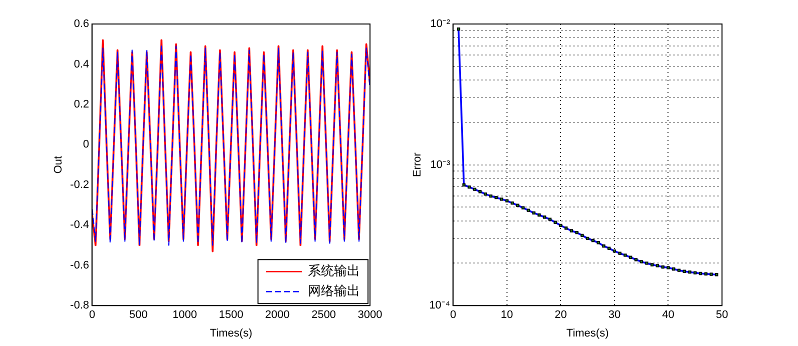 The height and width of the screenshot is (346, 798). What do you see at coordinates (82, 24) in the screenshot?
I see `y-tick-label: 0.6` at bounding box center [82, 24].